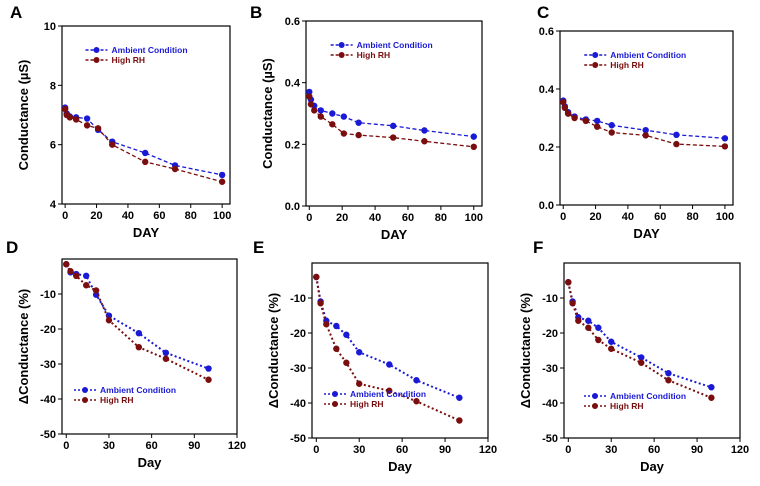  What do you see at coordinates (611, 450) in the screenshot?
I see `x-tick-label: 30` at bounding box center [611, 450].